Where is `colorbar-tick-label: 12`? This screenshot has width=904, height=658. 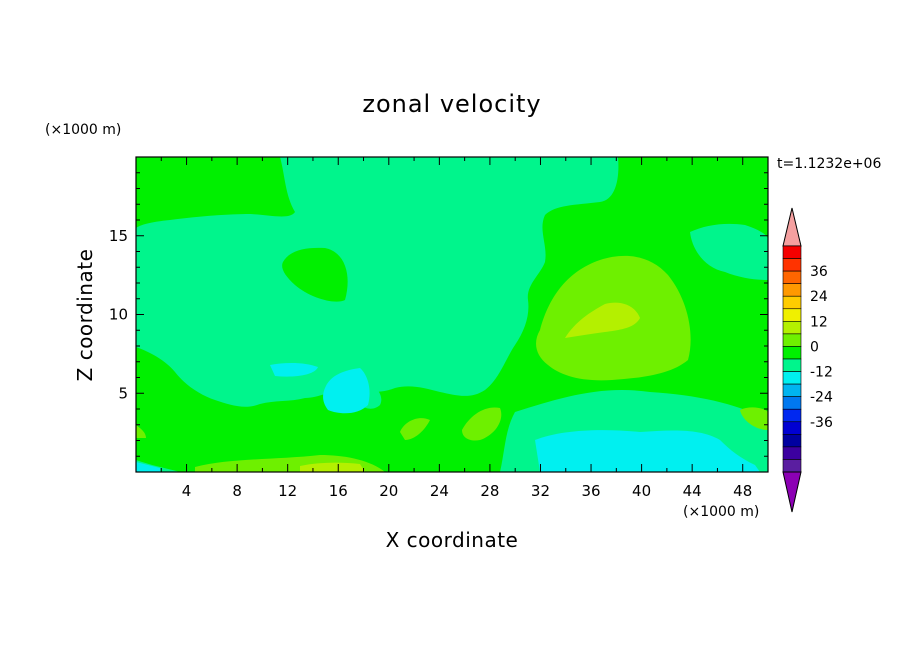 colorbar-tick-label: 12 is located at coordinates (819, 322).